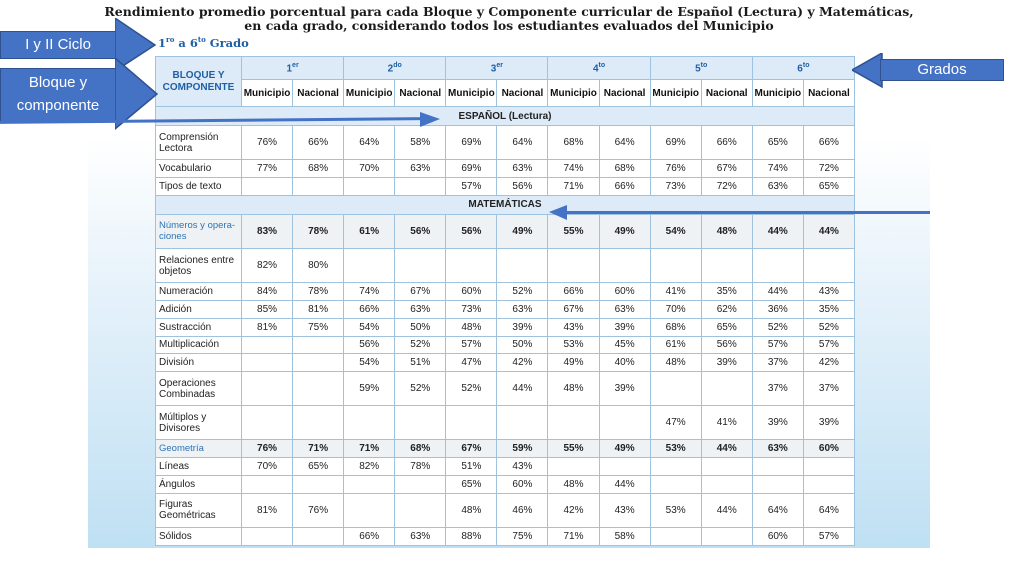 Image resolution: width=1024 pixels, height=576 pixels. Describe the element at coordinates (292, 68) in the screenshot. I see `header-grade-1: 1er` at that location.